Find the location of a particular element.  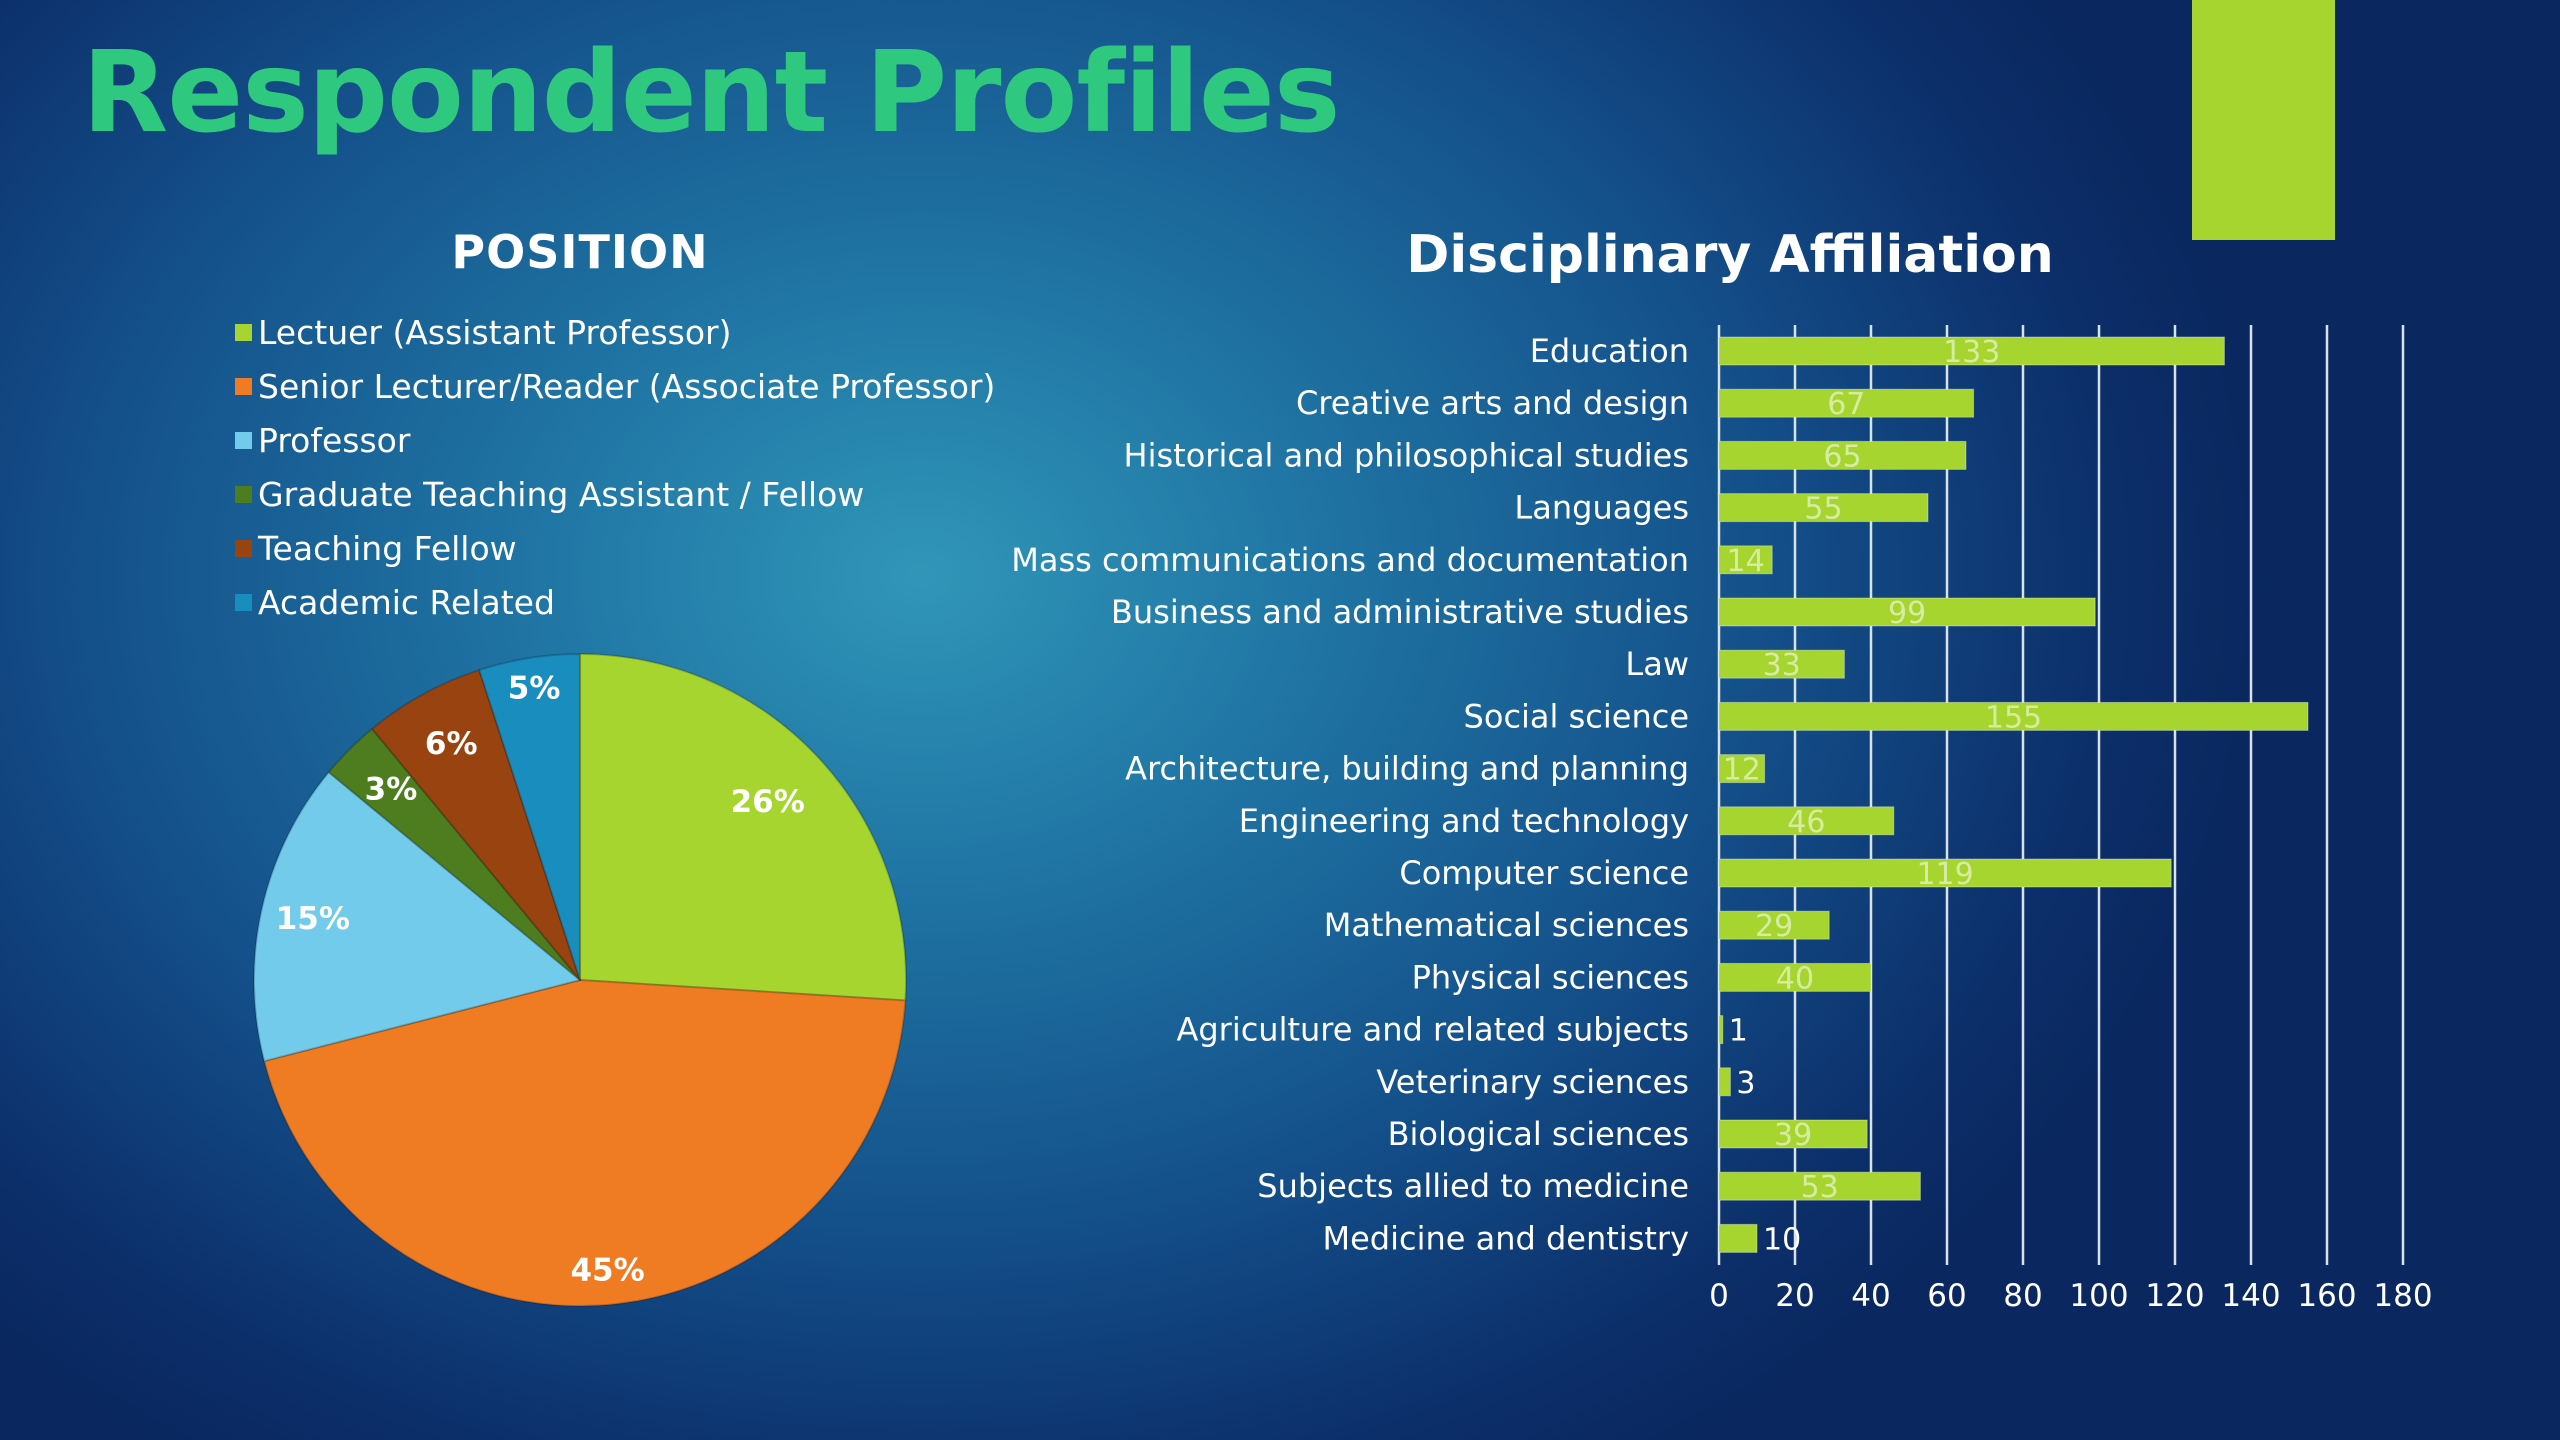

bar-data-label: 119 is located at coordinates (1944, 874).